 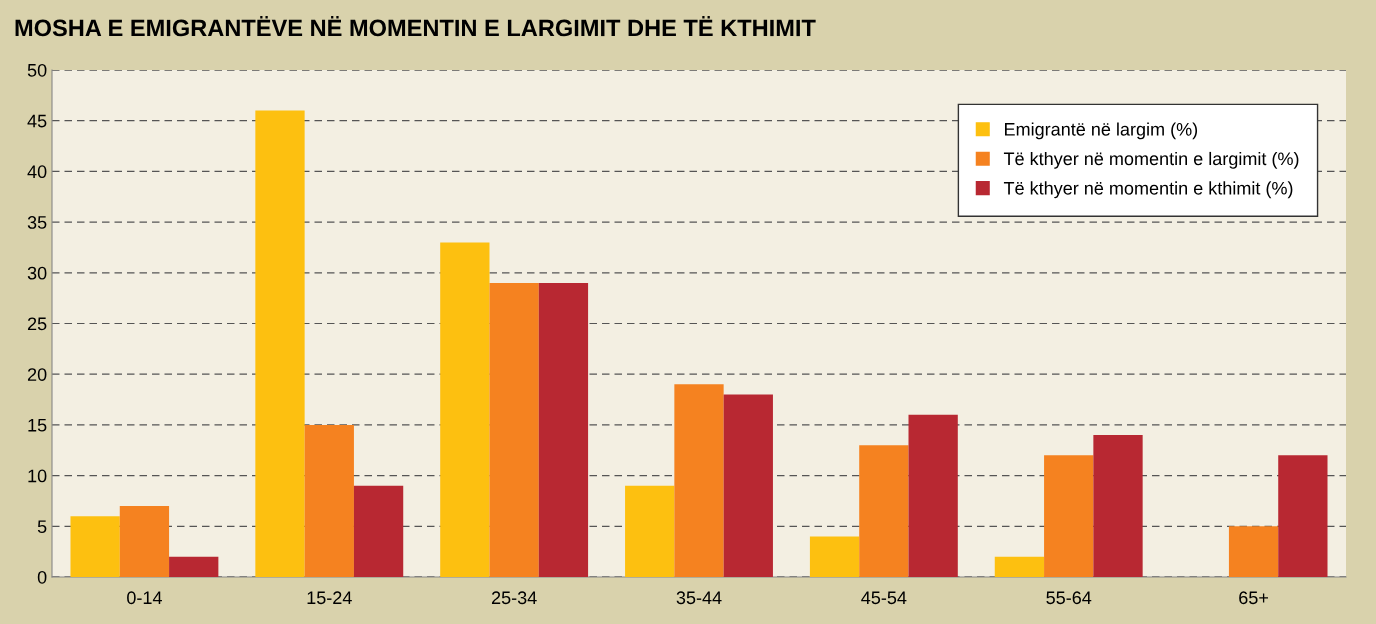 What do you see at coordinates (37, 70) in the screenshot?
I see `y-tick-label: 50` at bounding box center [37, 70].